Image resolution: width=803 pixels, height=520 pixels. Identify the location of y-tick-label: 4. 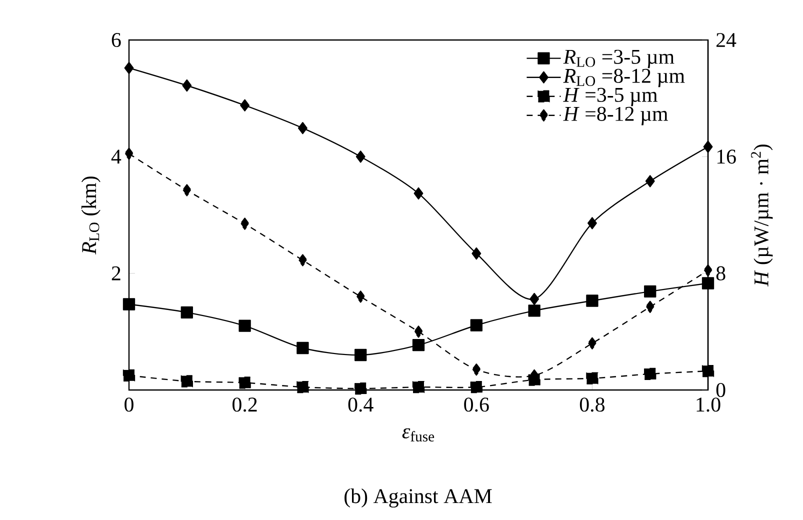
(116, 157).